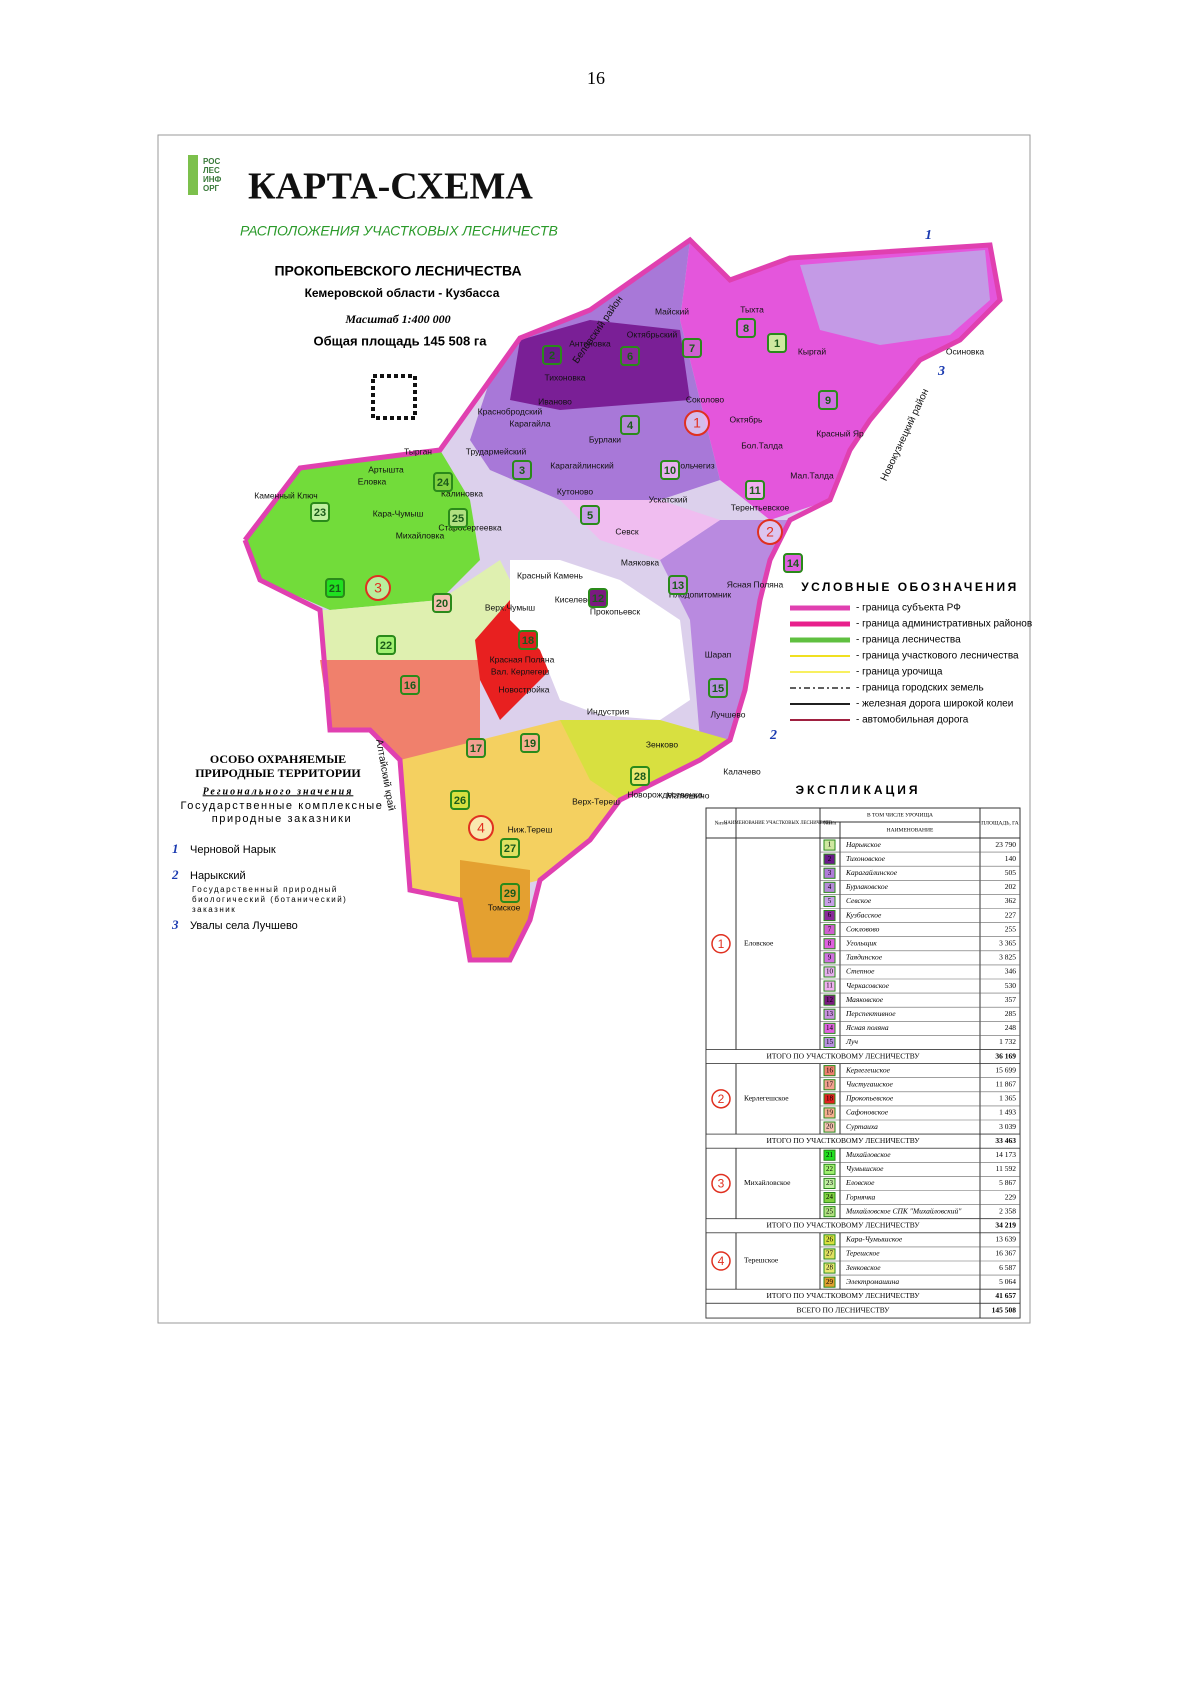  What do you see at coordinates (908, 608) in the screenshot?
I see `legend-label: - граница субъекта РФ` at bounding box center [908, 608].